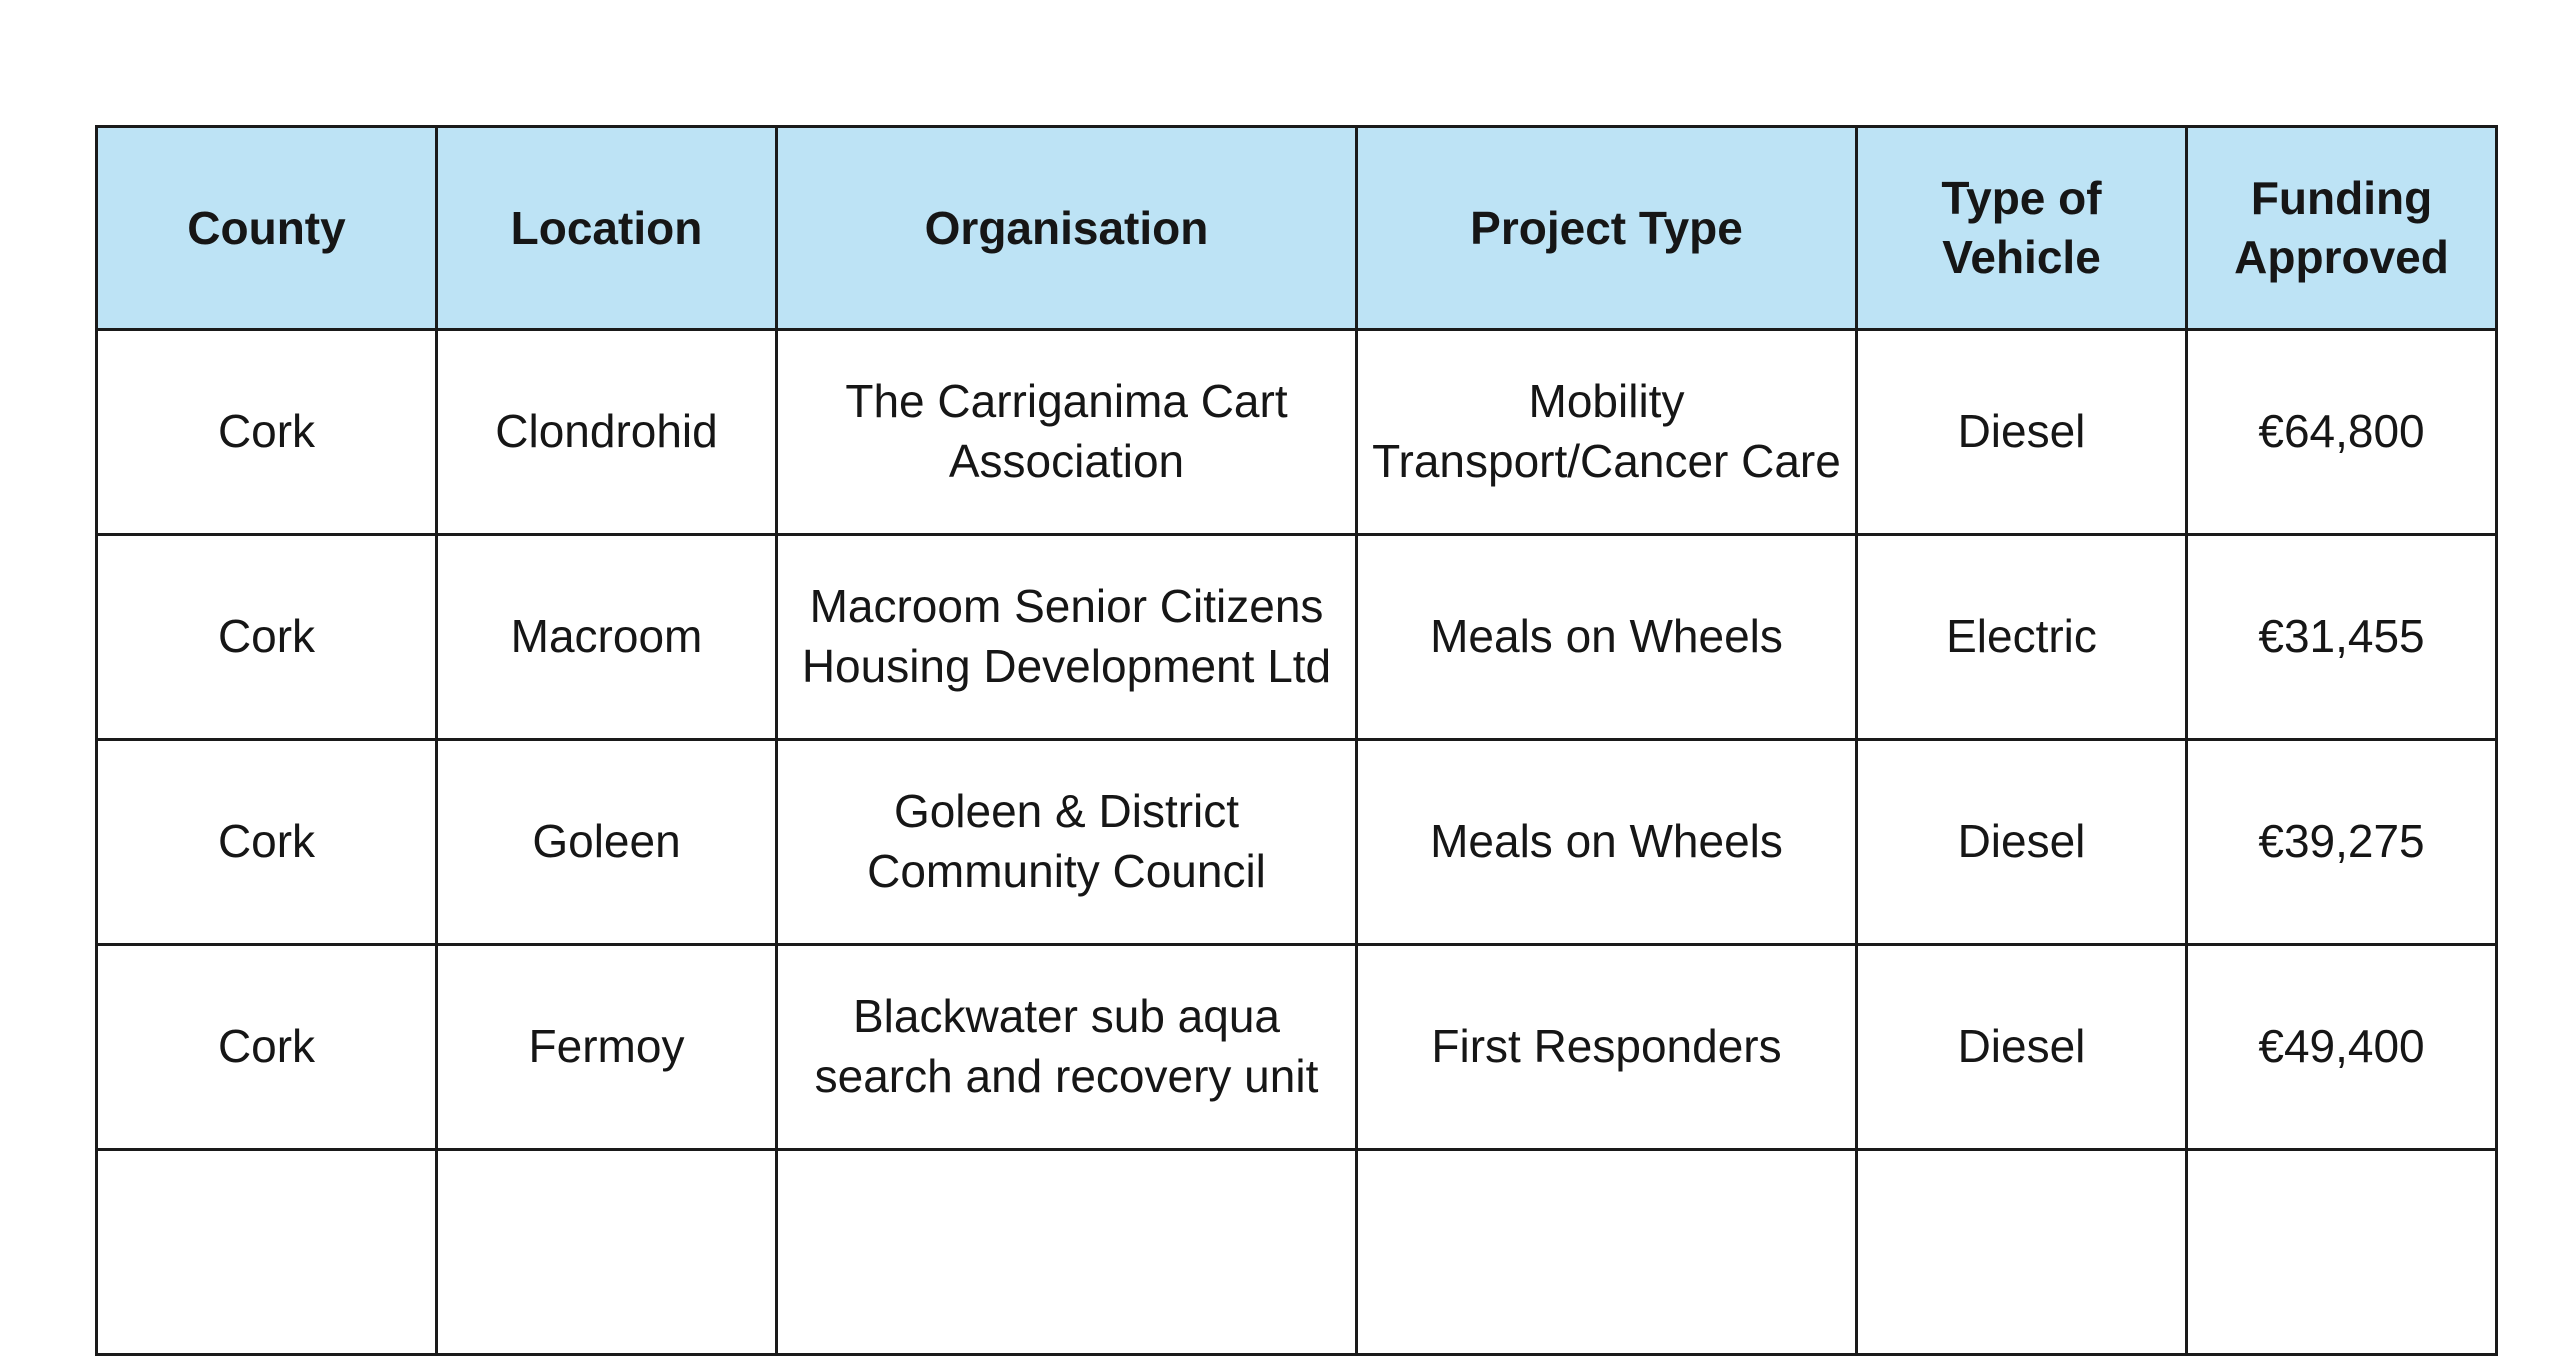  I want to click on column-header-type-of-vehicle: Type of Vehicle, so click(2021, 228).